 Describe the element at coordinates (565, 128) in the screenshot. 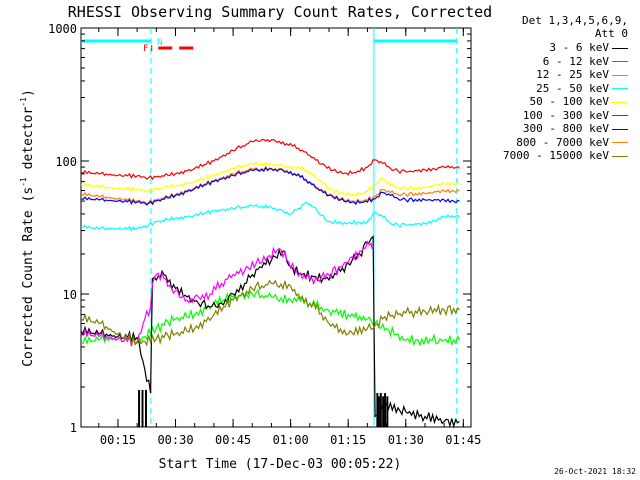

I see `legend-entry-label: 300 - 800 keV` at that location.